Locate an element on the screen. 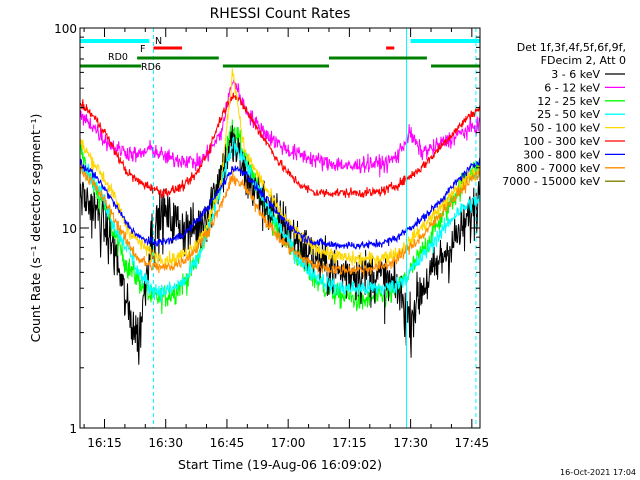 The width and height of the screenshot is (640, 480). x-tick-label: 16:15 is located at coordinates (104, 443).